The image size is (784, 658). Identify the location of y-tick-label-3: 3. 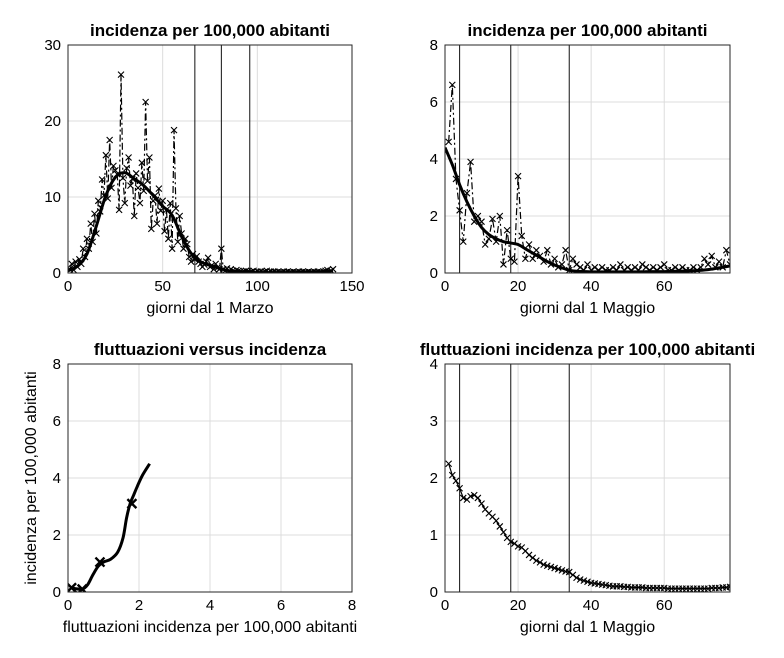
(434, 421).